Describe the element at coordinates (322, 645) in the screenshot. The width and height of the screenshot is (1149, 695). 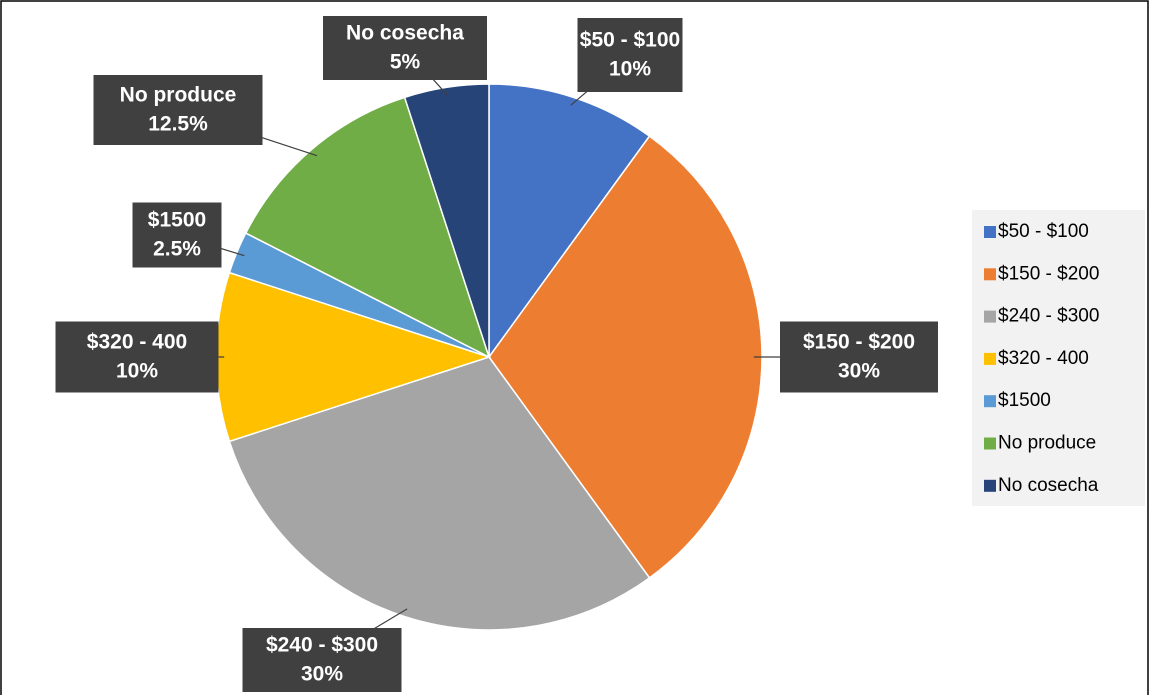
I see `label-category: $240 - $300` at that location.